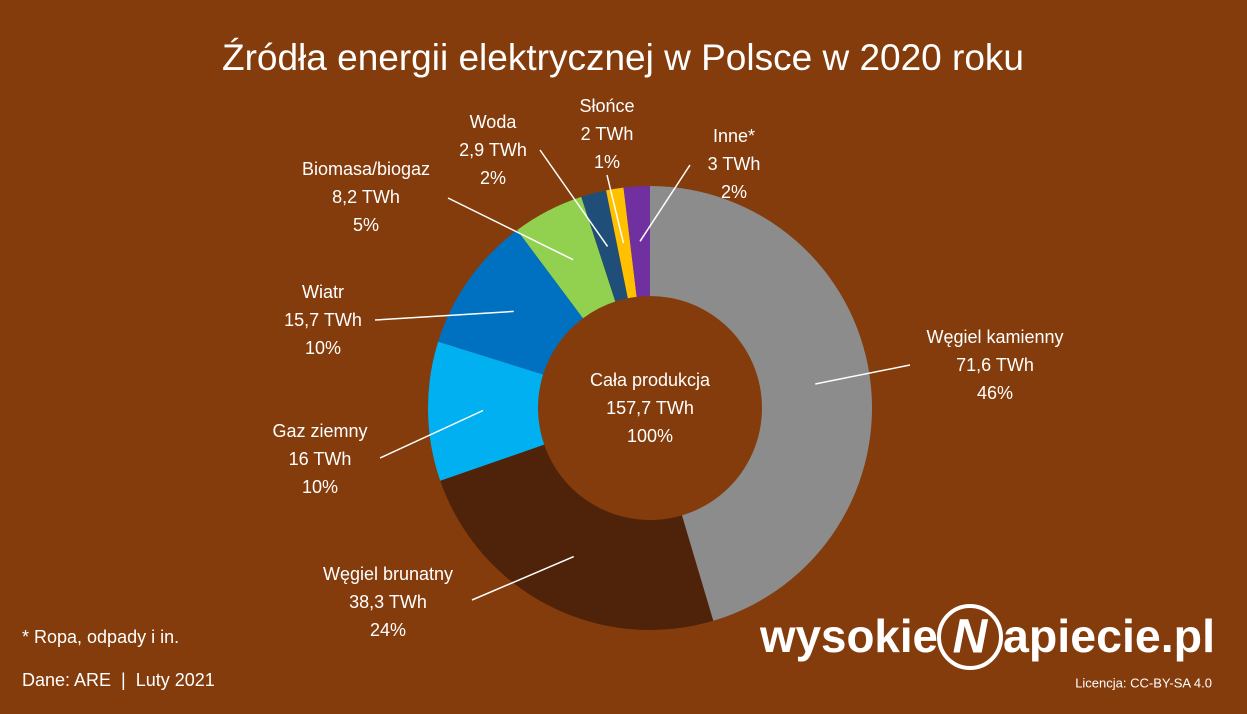  Describe the element at coordinates (607, 134) in the screenshot. I see `value-label: 2 TWh` at that location.